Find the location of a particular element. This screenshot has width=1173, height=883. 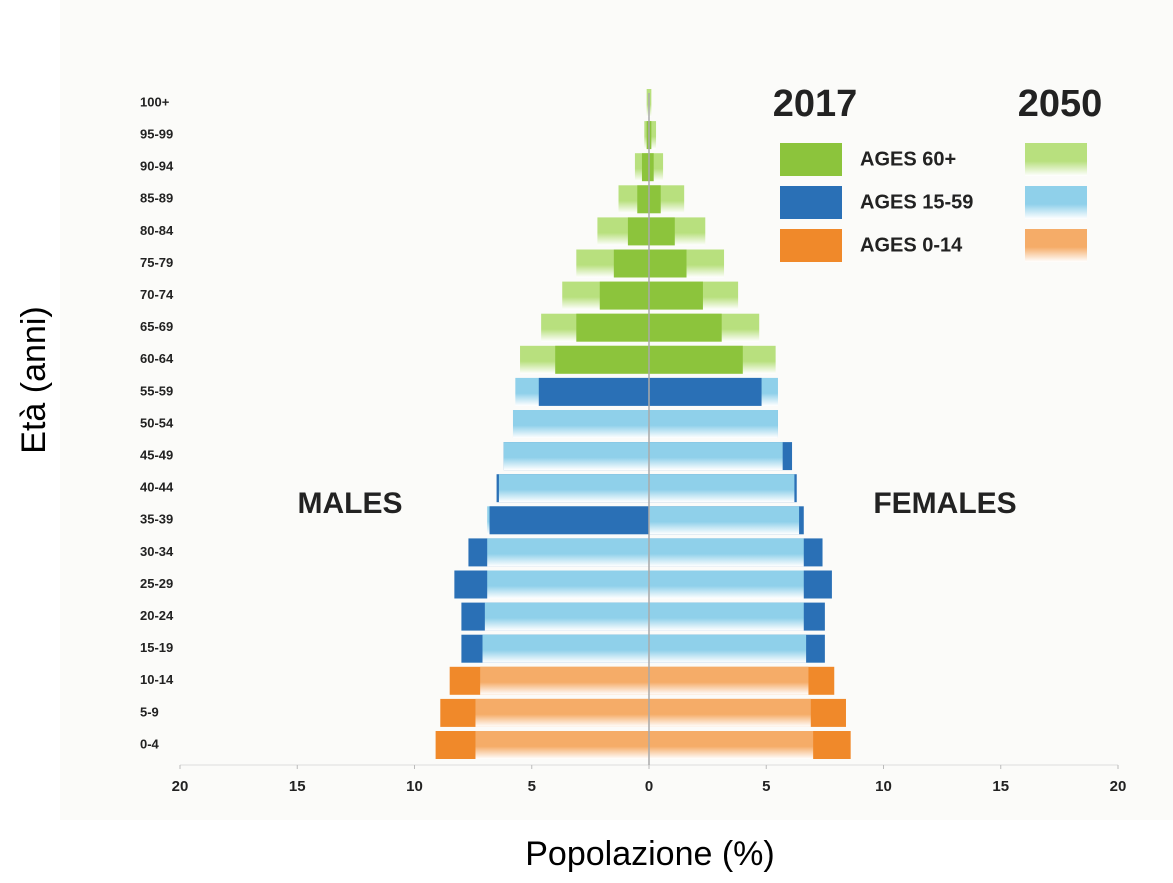

y-tick-label: 55-59 is located at coordinates (156, 390).